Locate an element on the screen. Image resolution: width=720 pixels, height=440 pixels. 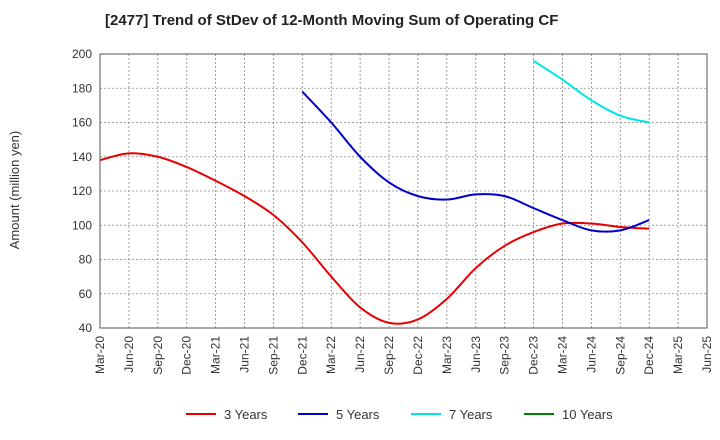
y-tick-label: 160 is located at coordinates (82, 123).